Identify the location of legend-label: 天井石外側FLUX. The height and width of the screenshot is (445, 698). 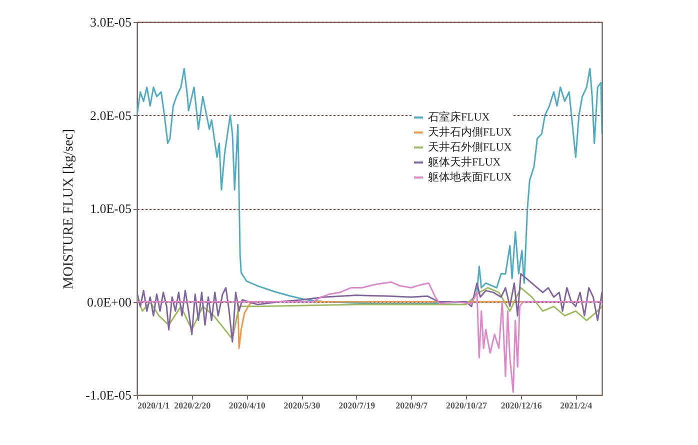
(470, 147).